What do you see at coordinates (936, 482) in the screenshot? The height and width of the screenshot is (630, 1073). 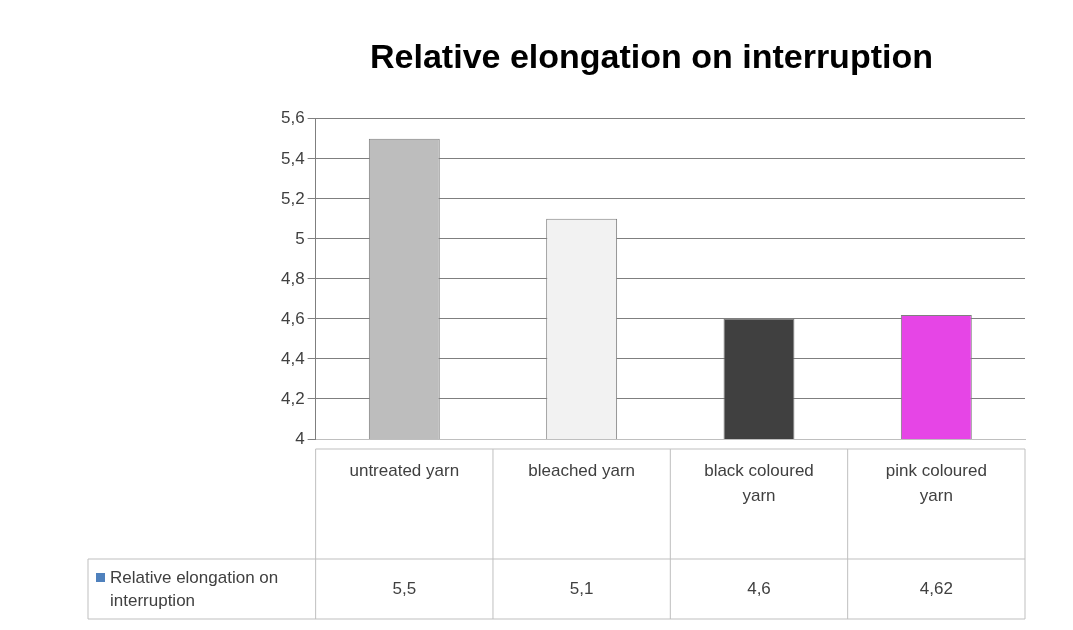 I see `x-tick-label: pink coloured yarn` at bounding box center [936, 482].